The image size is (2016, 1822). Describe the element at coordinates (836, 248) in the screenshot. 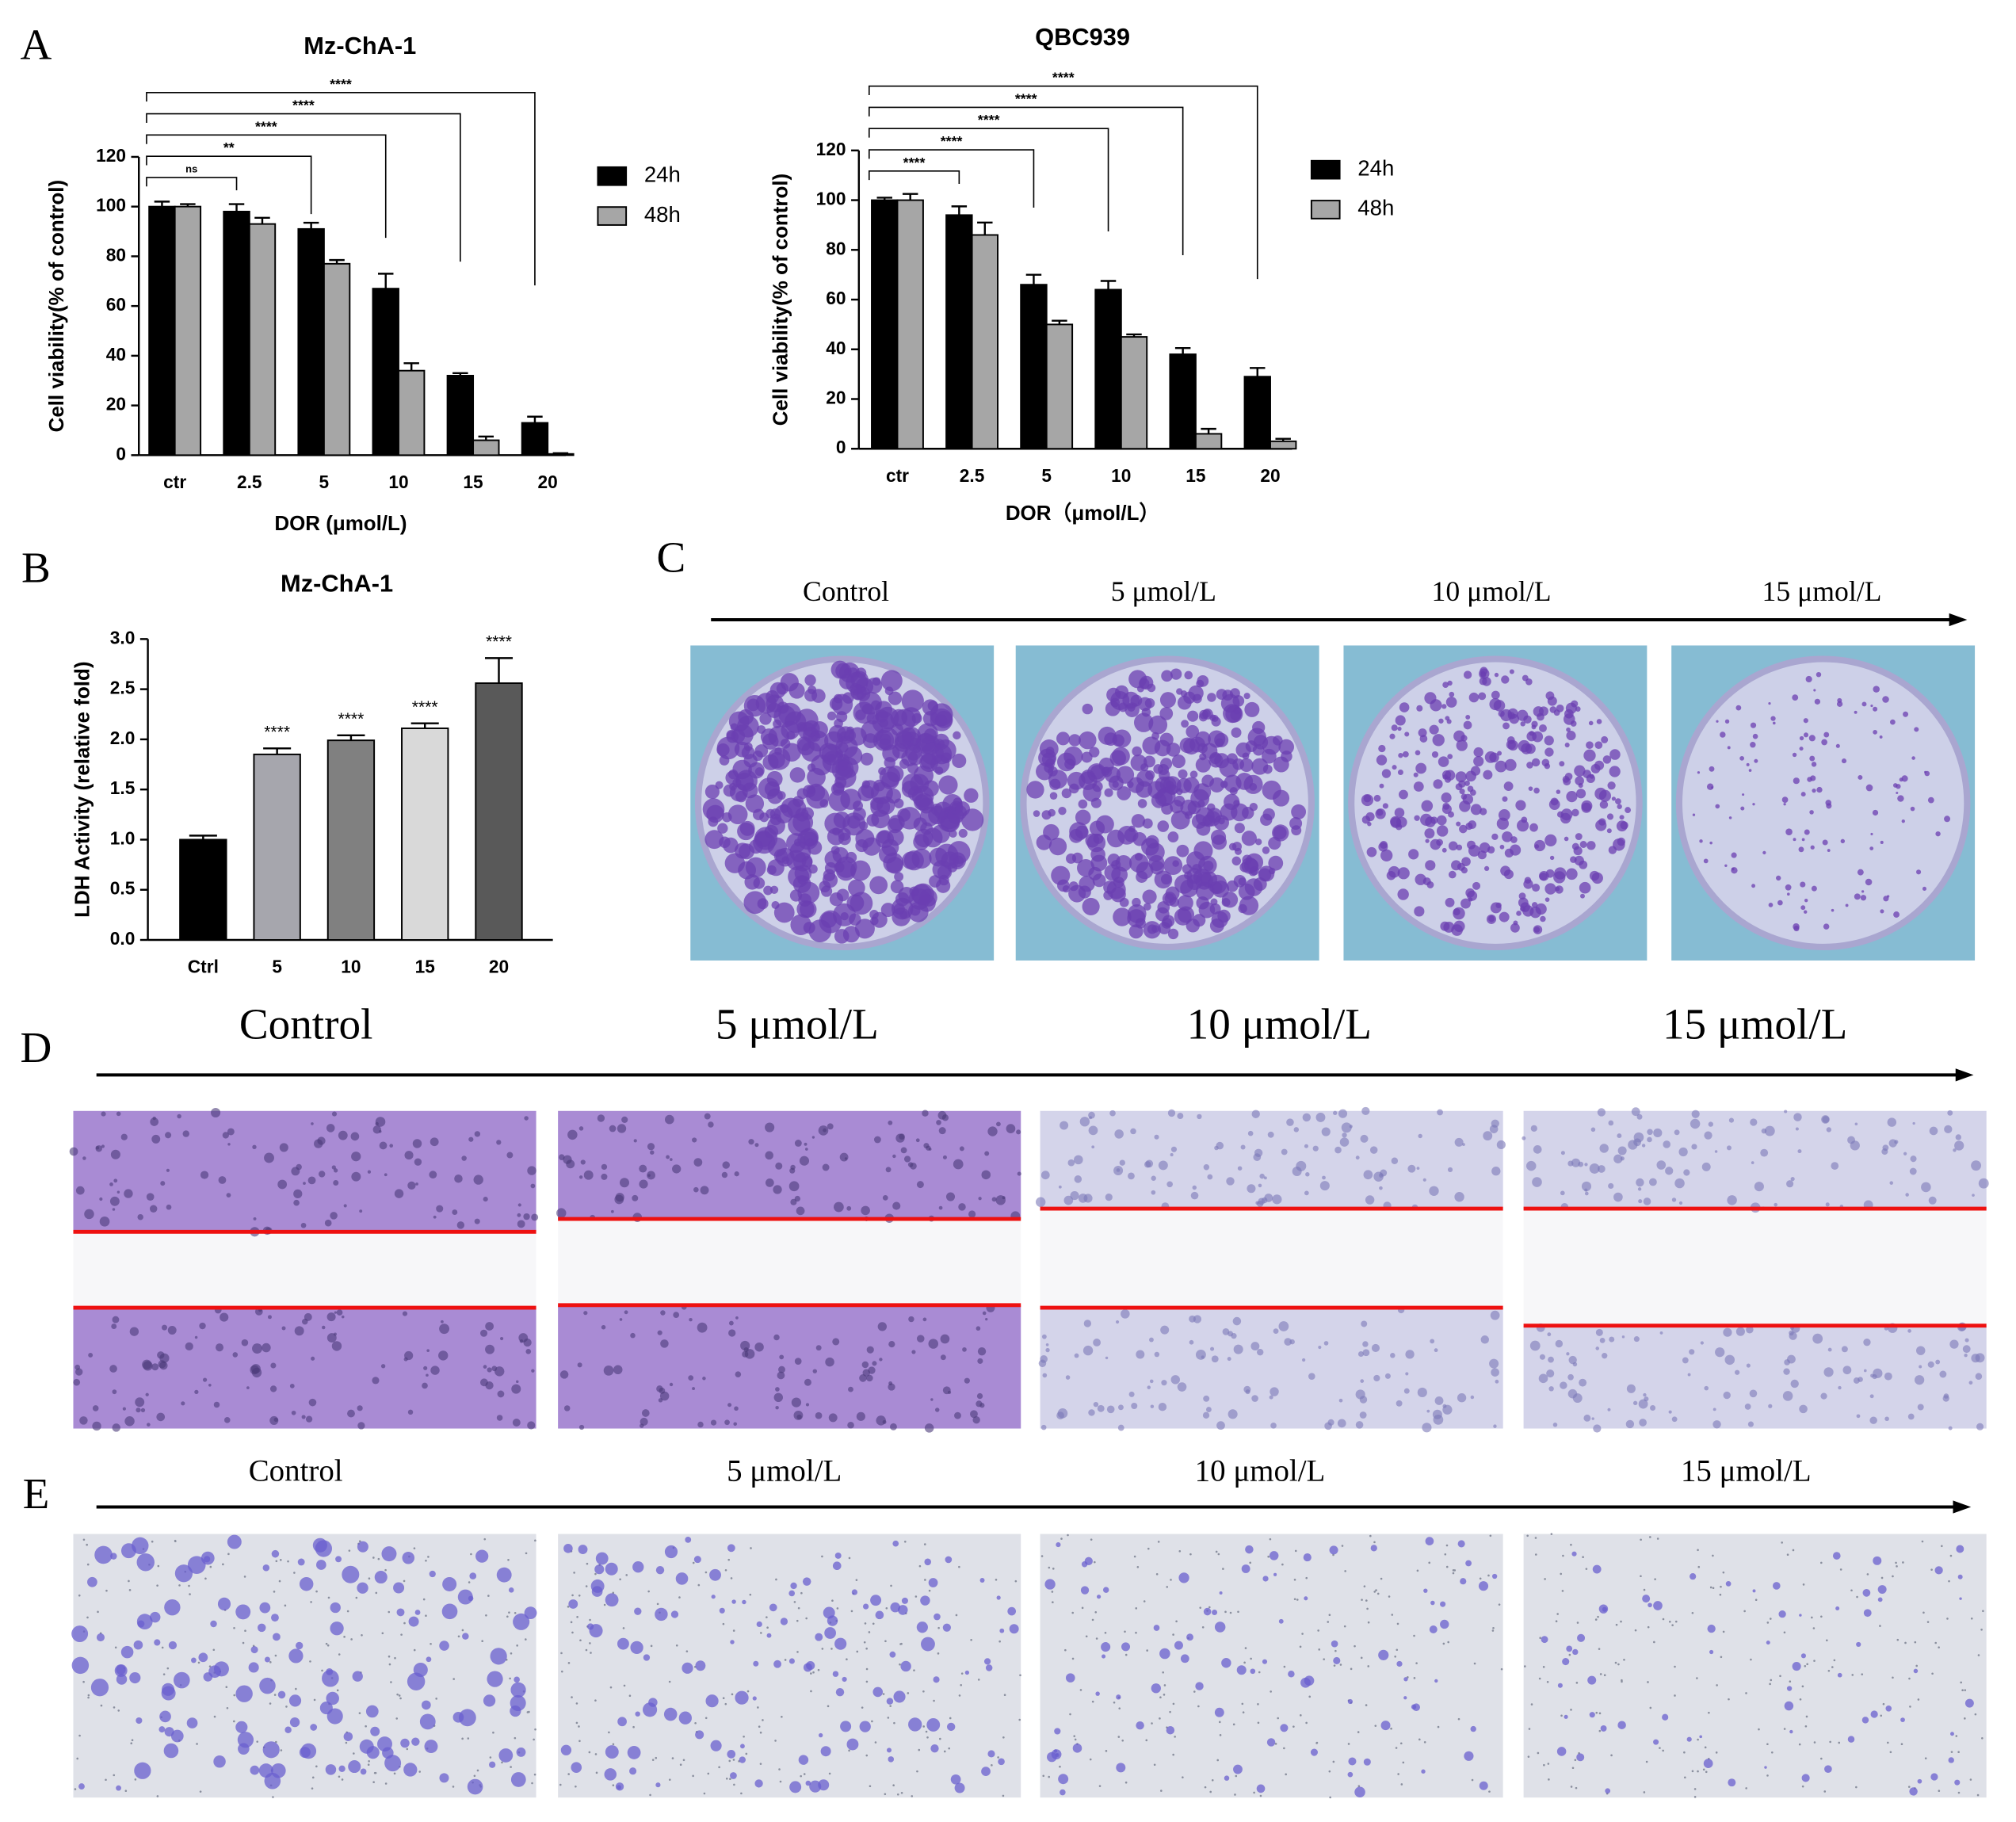

I see `y-tick-label: 80` at that location.